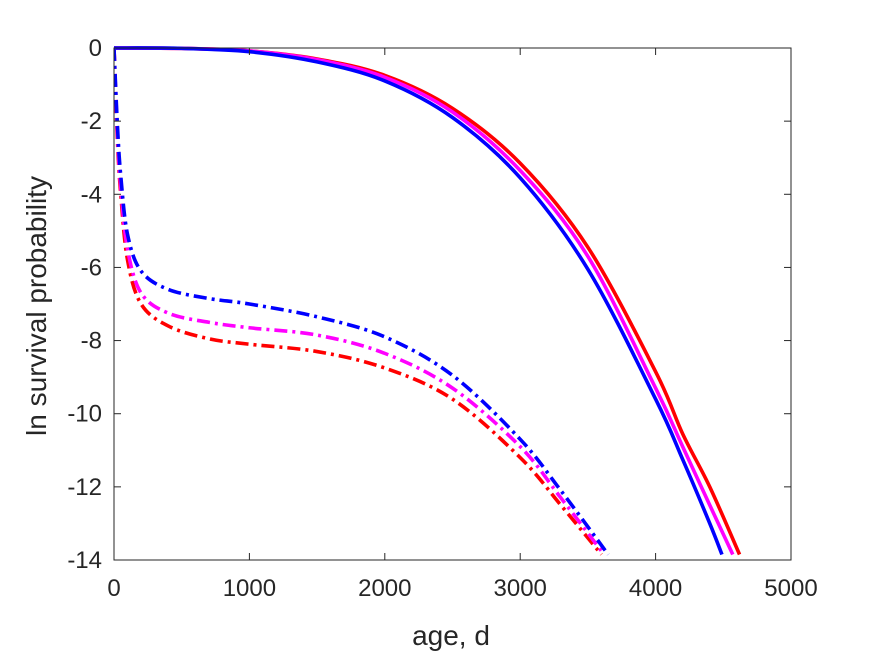 Image resolution: width=875 pixels, height=656 pixels. I want to click on x-tick-label: 3000, so click(520, 588).